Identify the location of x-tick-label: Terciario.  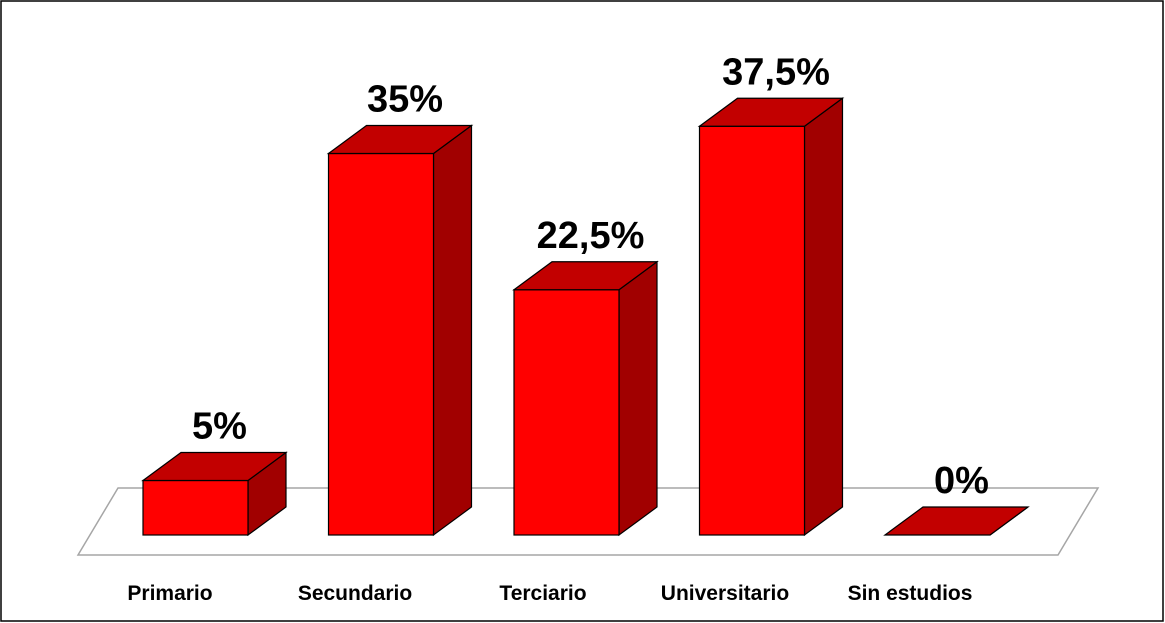
(542, 593).